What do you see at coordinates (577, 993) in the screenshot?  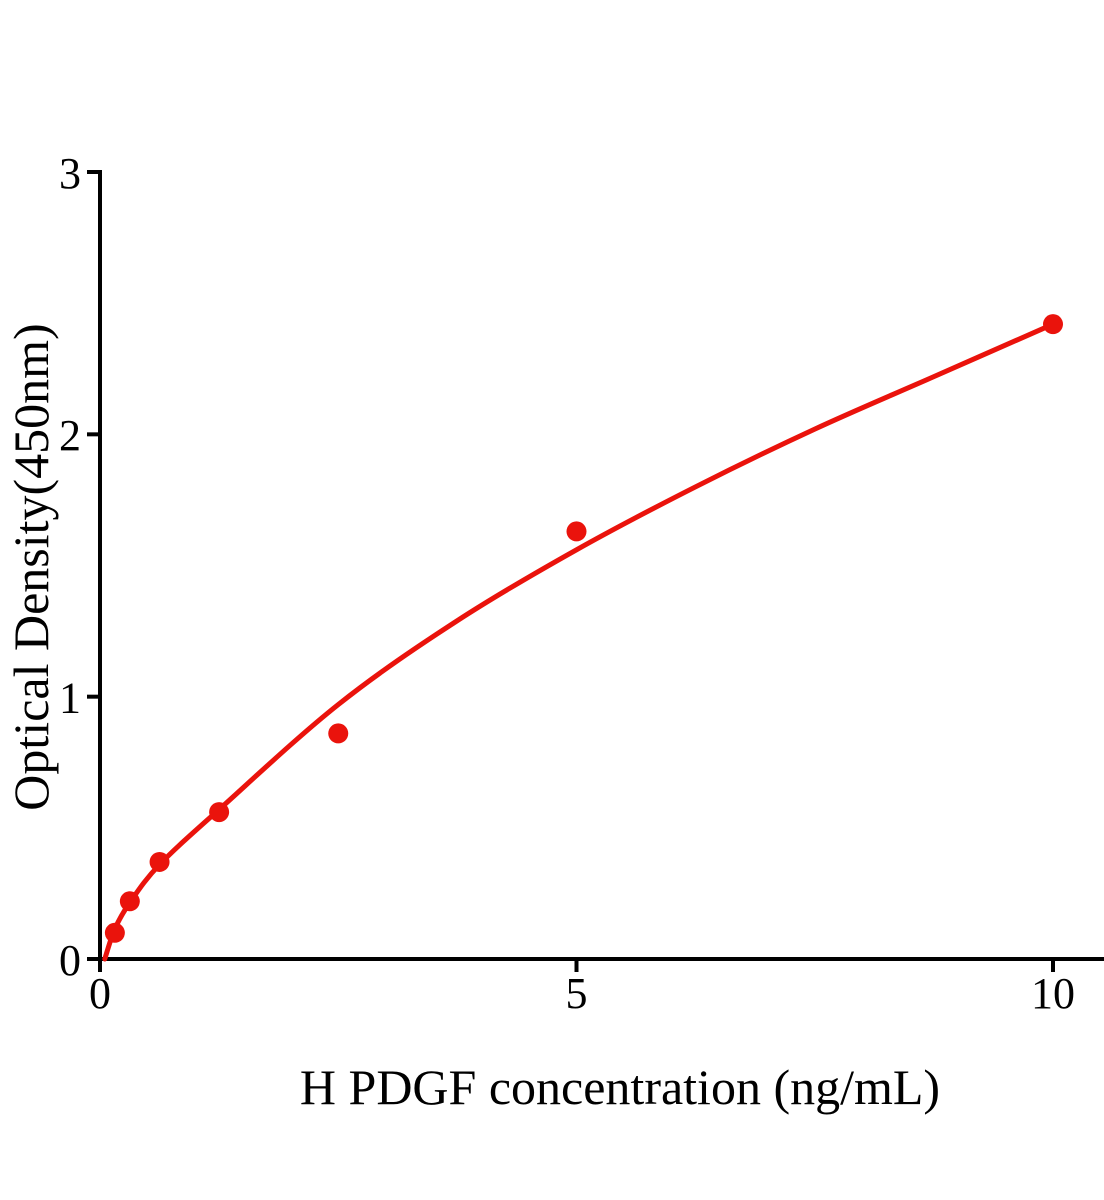 I see `x-tick-label: 5` at bounding box center [577, 993].